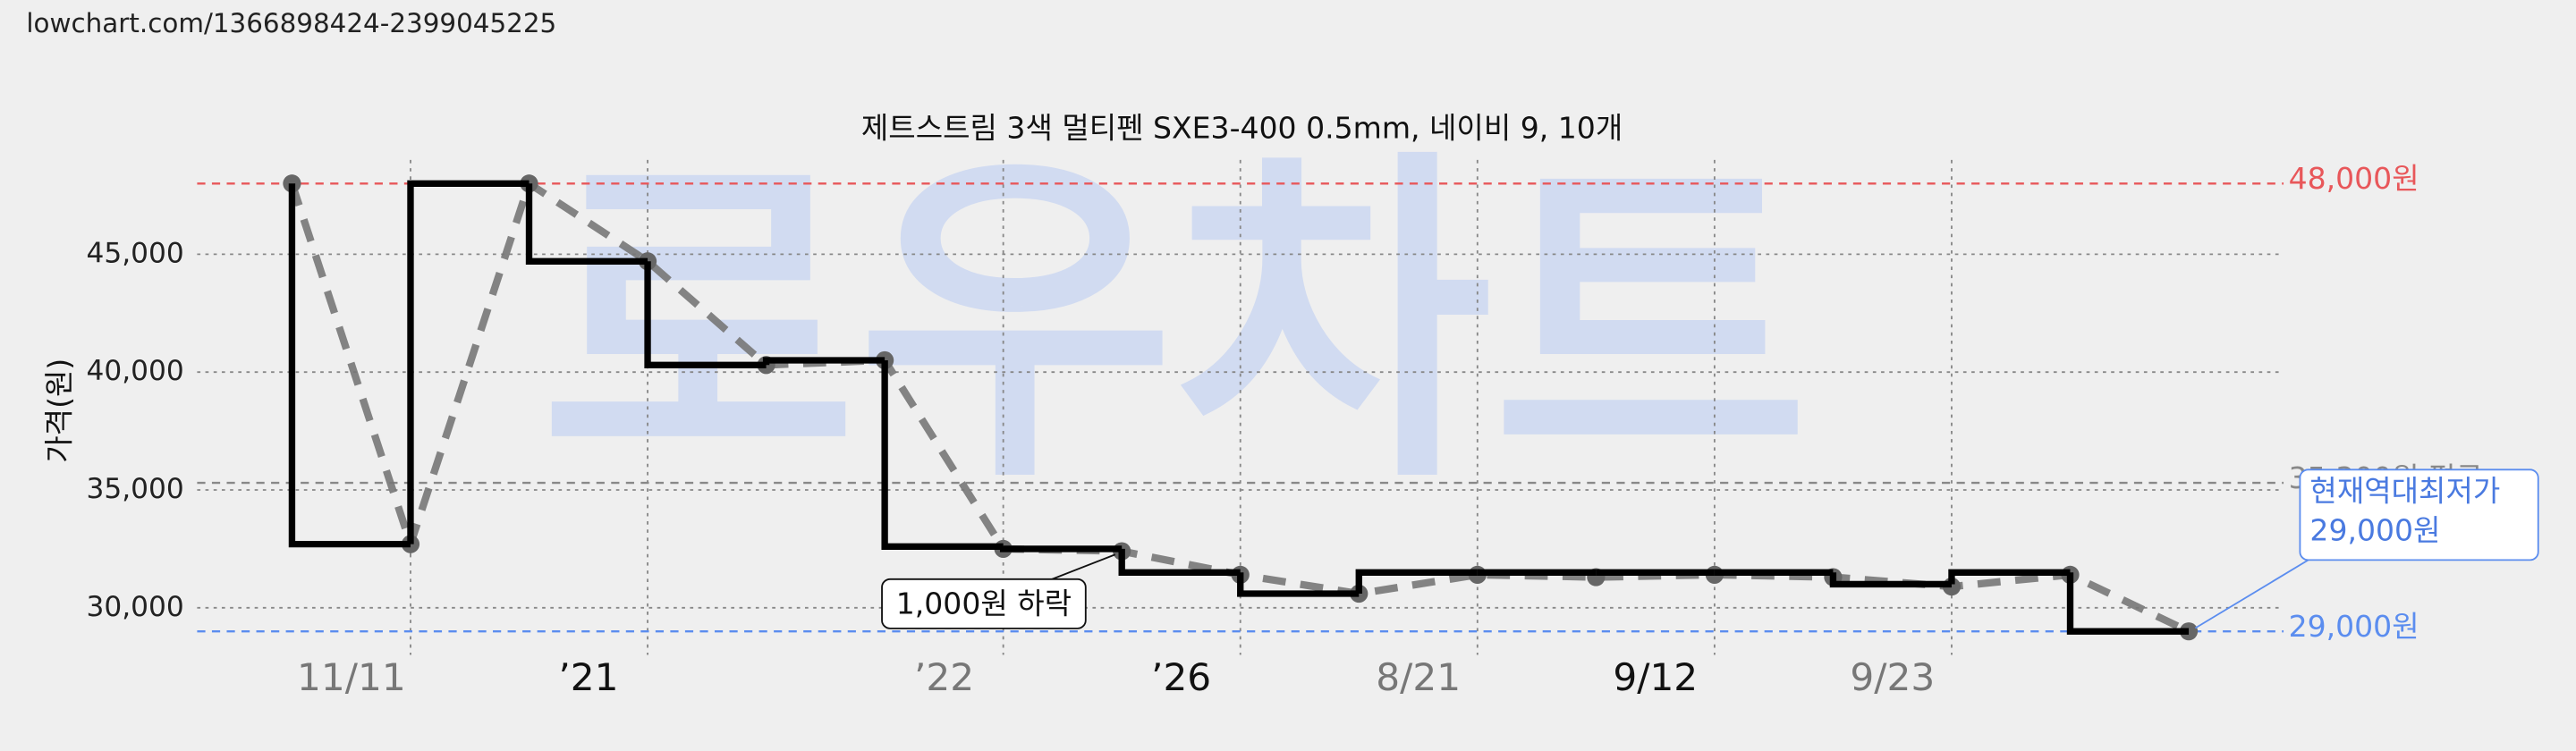  I want to click on x-tick-label: ’22, so click(944, 677).